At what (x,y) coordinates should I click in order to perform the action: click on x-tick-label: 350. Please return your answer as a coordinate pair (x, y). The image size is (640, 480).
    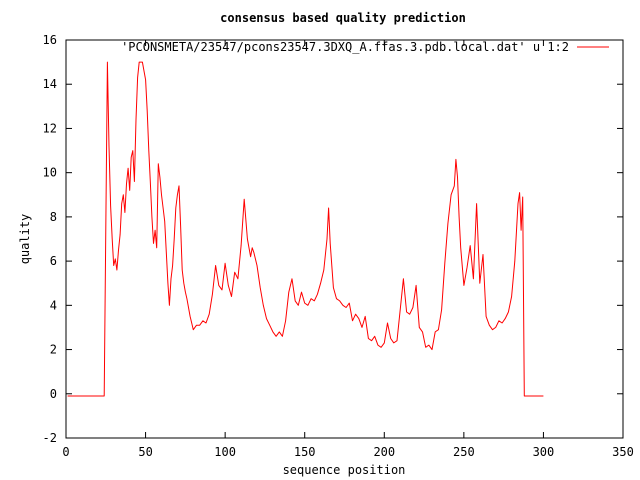
    Looking at the image, I should click on (623, 452).